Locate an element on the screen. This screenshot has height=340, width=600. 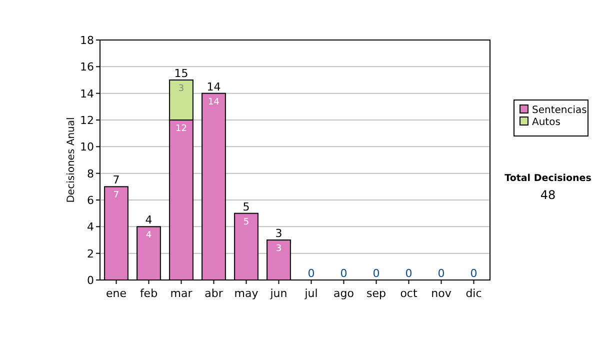
x-tick-label: feb is located at coordinates (149, 293).